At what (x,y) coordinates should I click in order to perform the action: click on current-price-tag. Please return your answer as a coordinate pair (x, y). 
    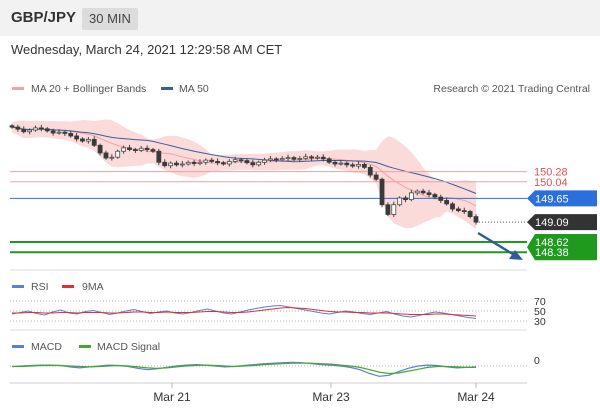
    Looking at the image, I should click on (562, 222).